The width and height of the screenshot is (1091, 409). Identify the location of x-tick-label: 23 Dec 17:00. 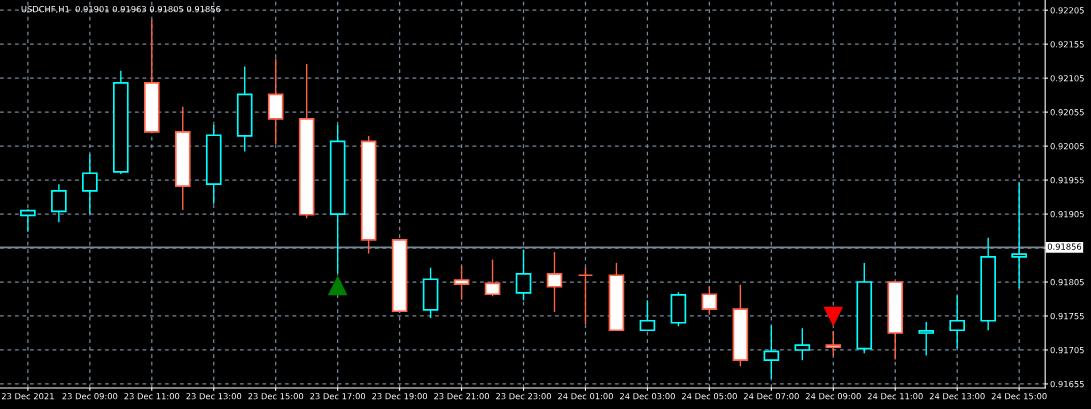
(338, 396).